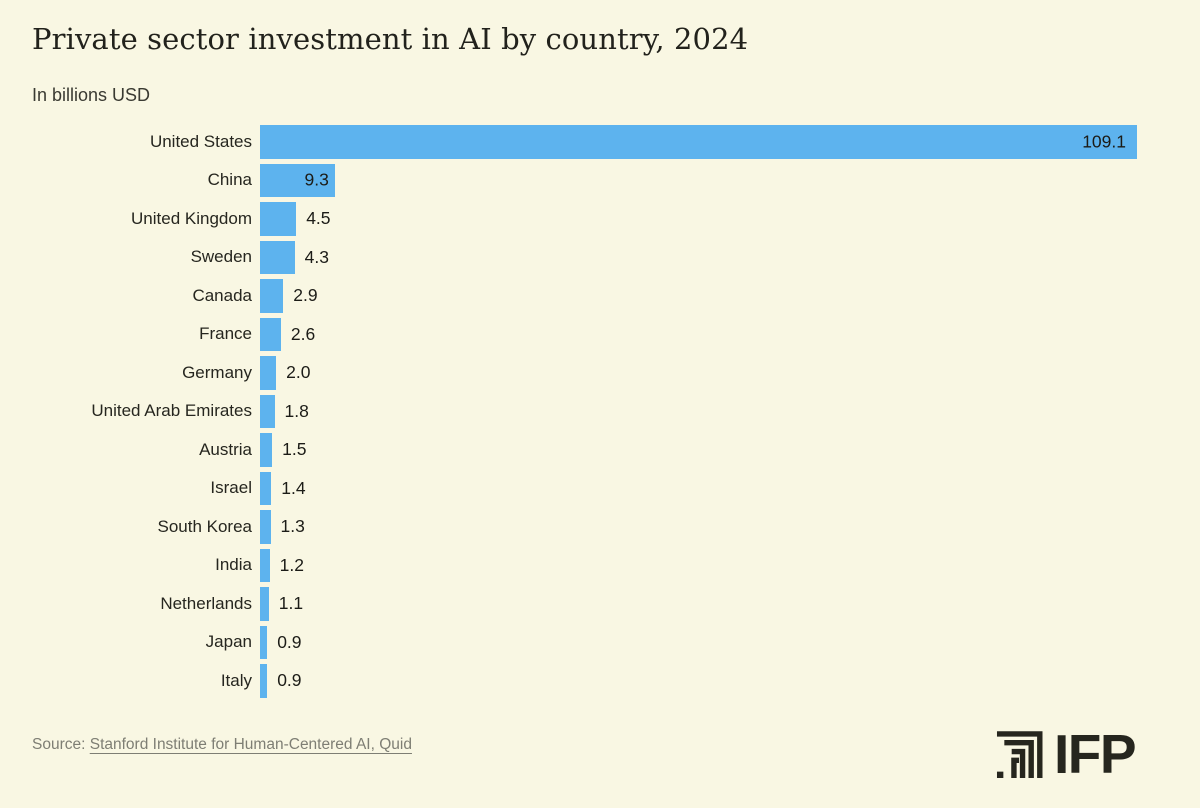  Describe the element at coordinates (730, 527) in the screenshot. I see `bar-area: 1.3` at that location.